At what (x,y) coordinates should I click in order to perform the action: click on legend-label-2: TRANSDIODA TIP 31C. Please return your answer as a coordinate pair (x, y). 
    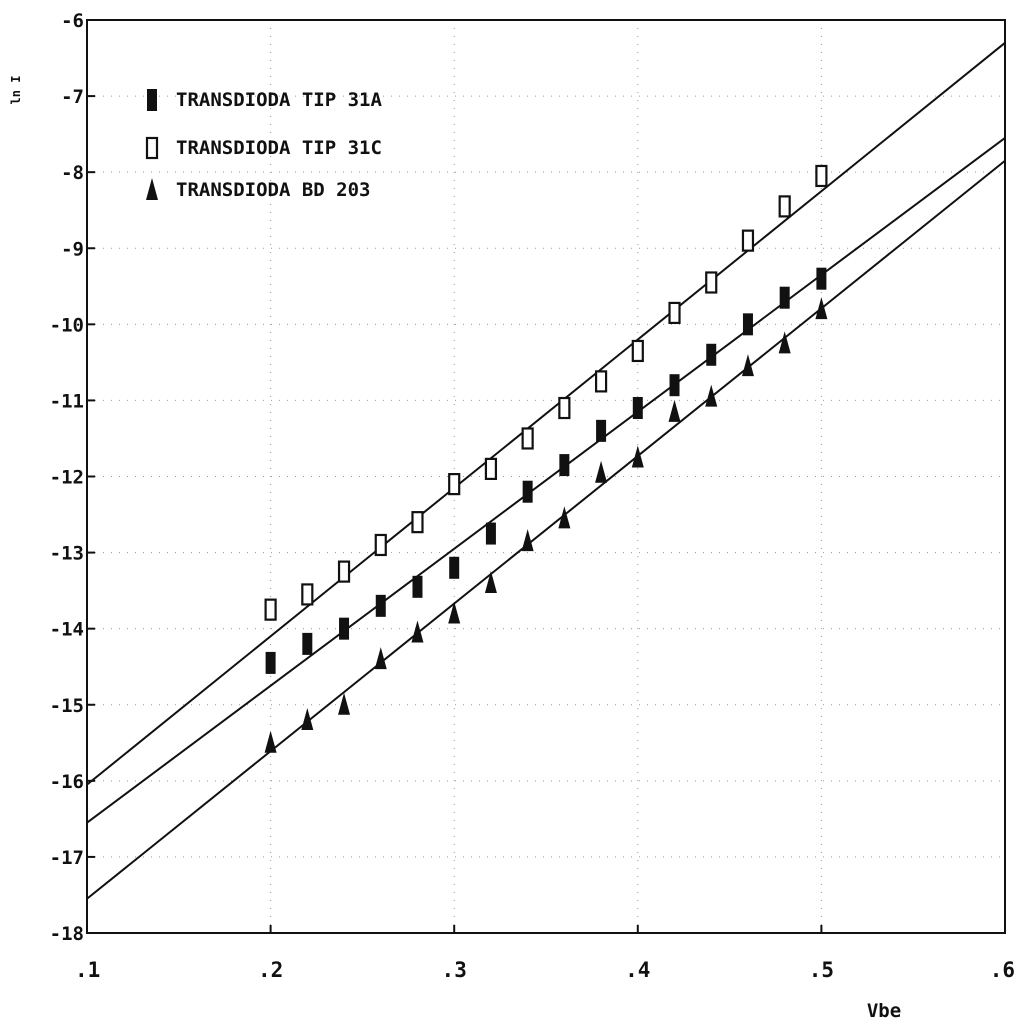
    Looking at the image, I should click on (279, 148).